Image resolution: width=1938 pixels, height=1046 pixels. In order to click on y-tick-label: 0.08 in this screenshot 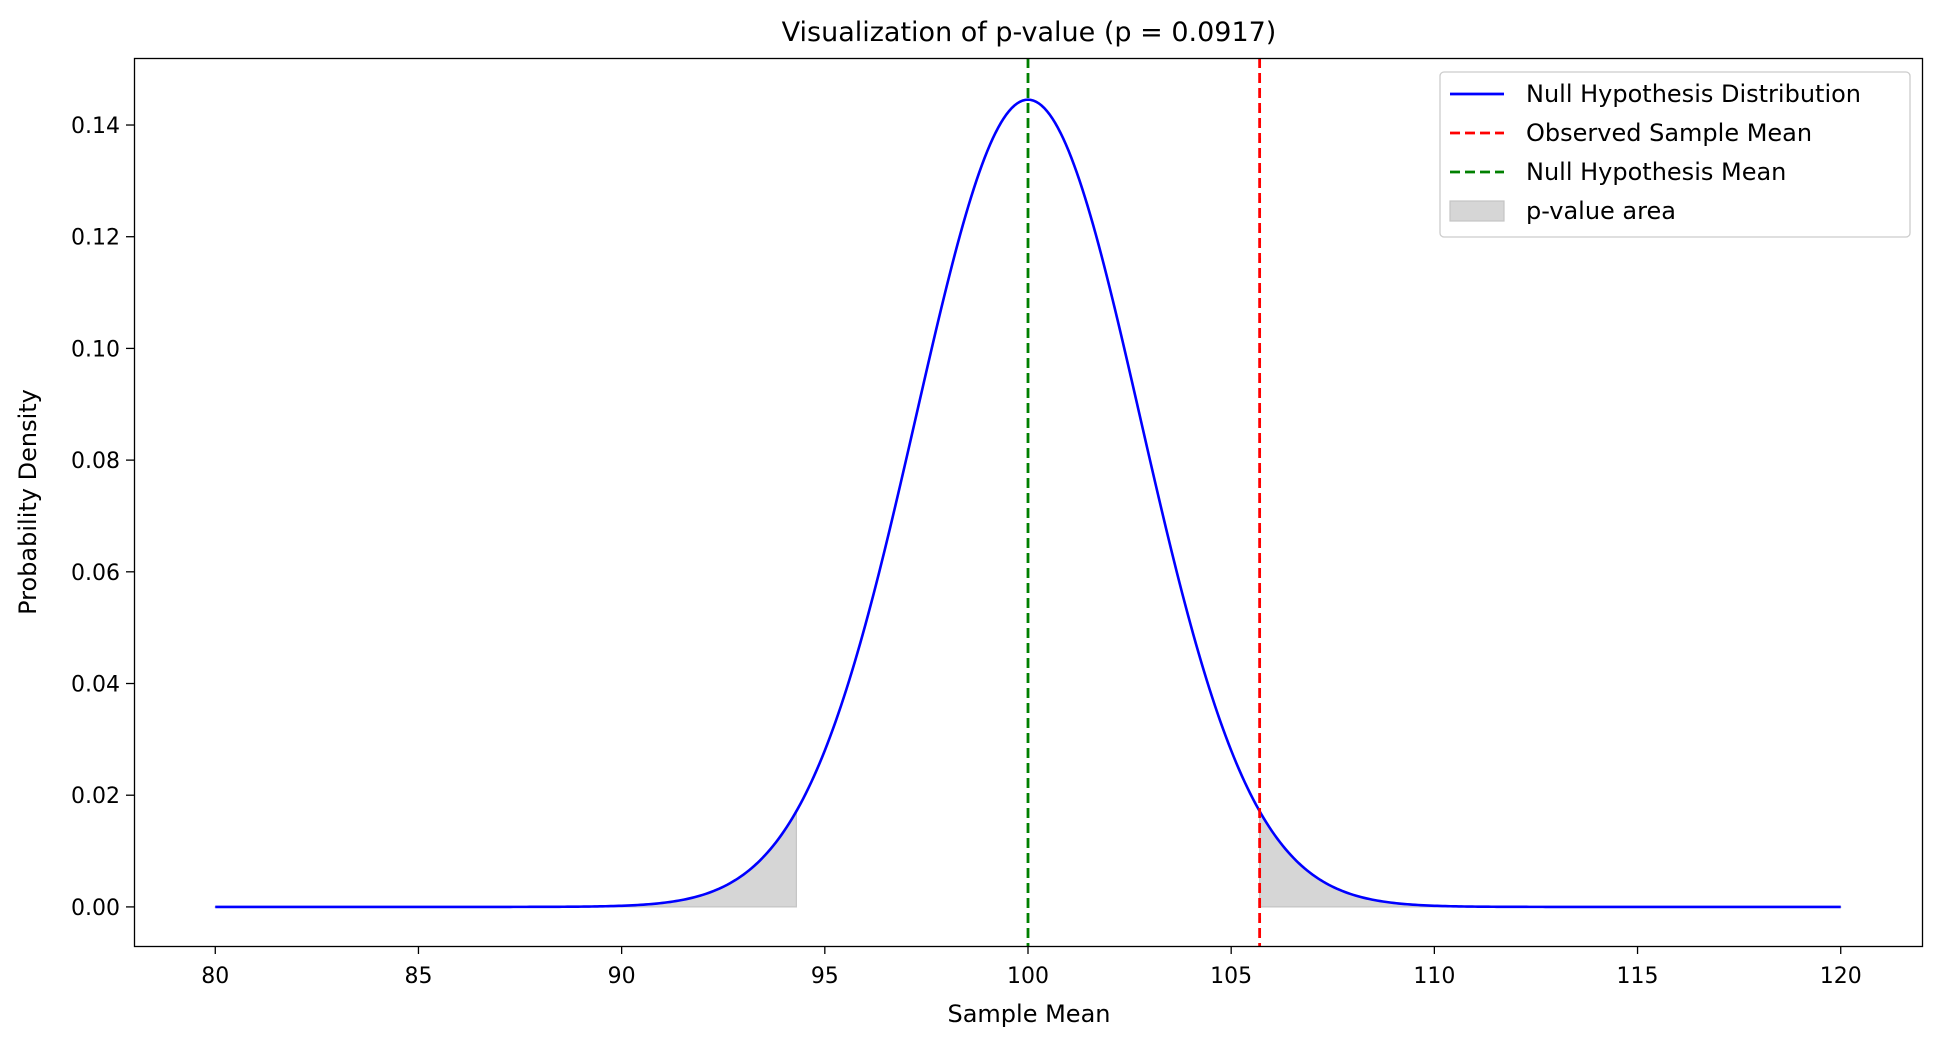, I will do `click(95, 461)`.